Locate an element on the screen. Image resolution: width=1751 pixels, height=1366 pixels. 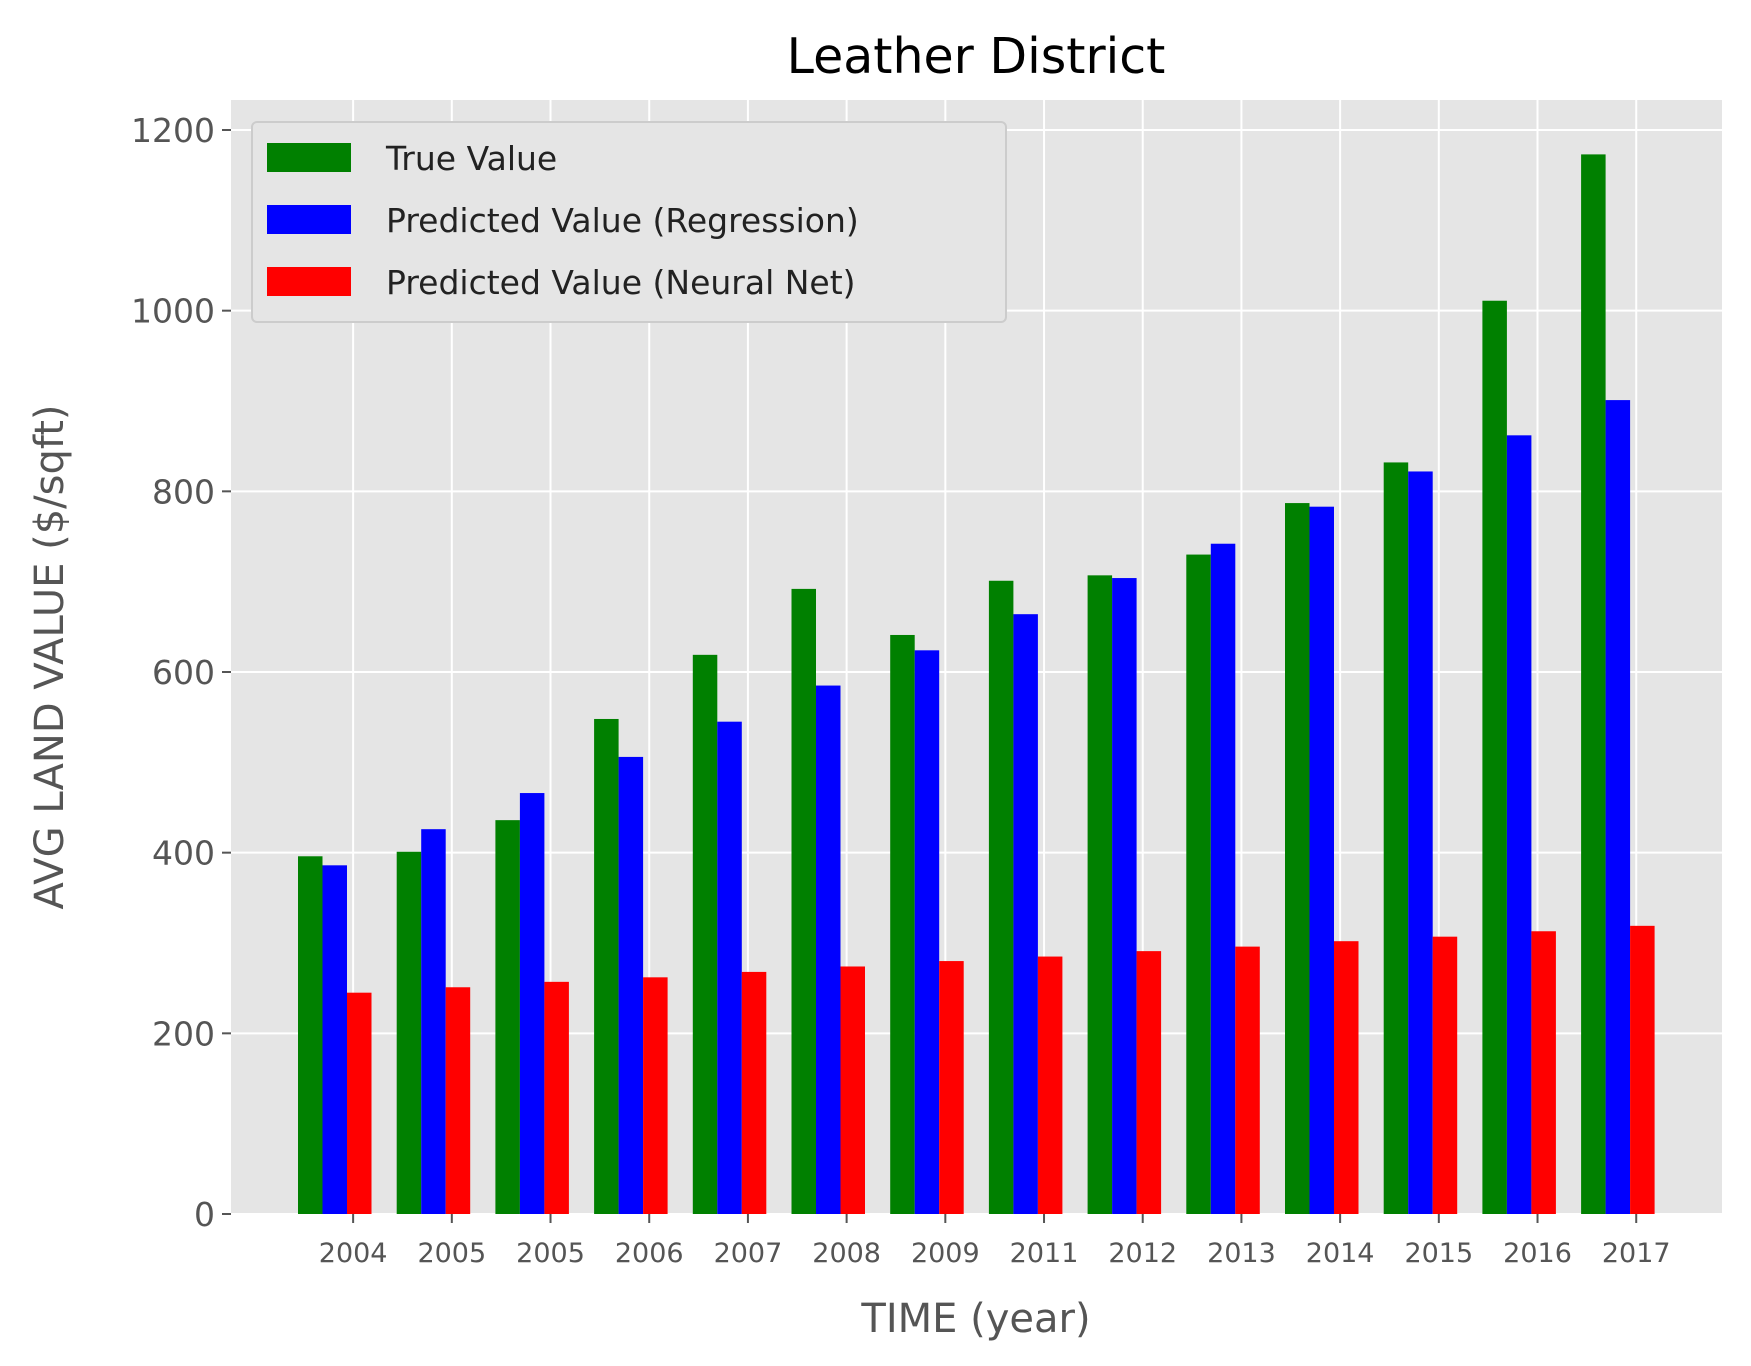
x-tick-label: 2006 is located at coordinates (649, 1253).